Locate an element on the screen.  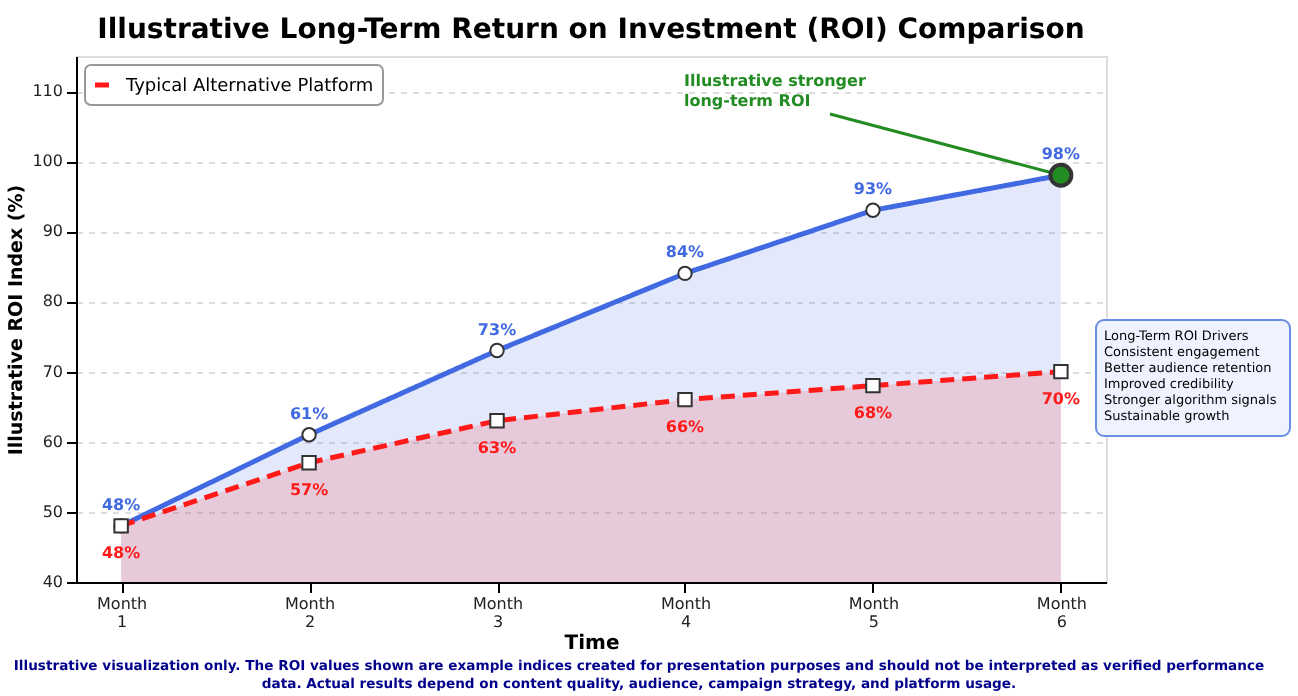
x-tick-label: Month 3 is located at coordinates (498, 613).